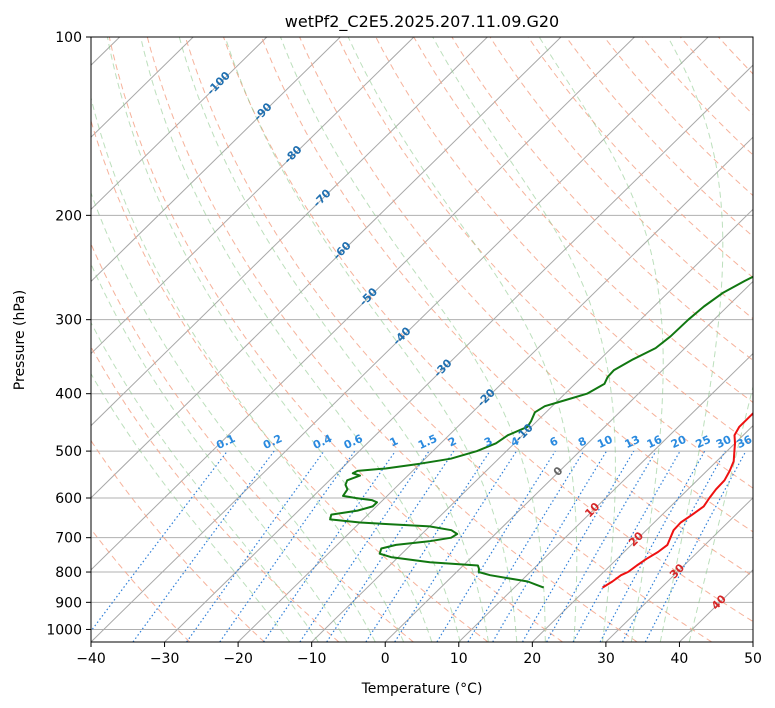  What do you see at coordinates (459, 659) in the screenshot?
I see `x-tick-label: 10` at bounding box center [459, 659].